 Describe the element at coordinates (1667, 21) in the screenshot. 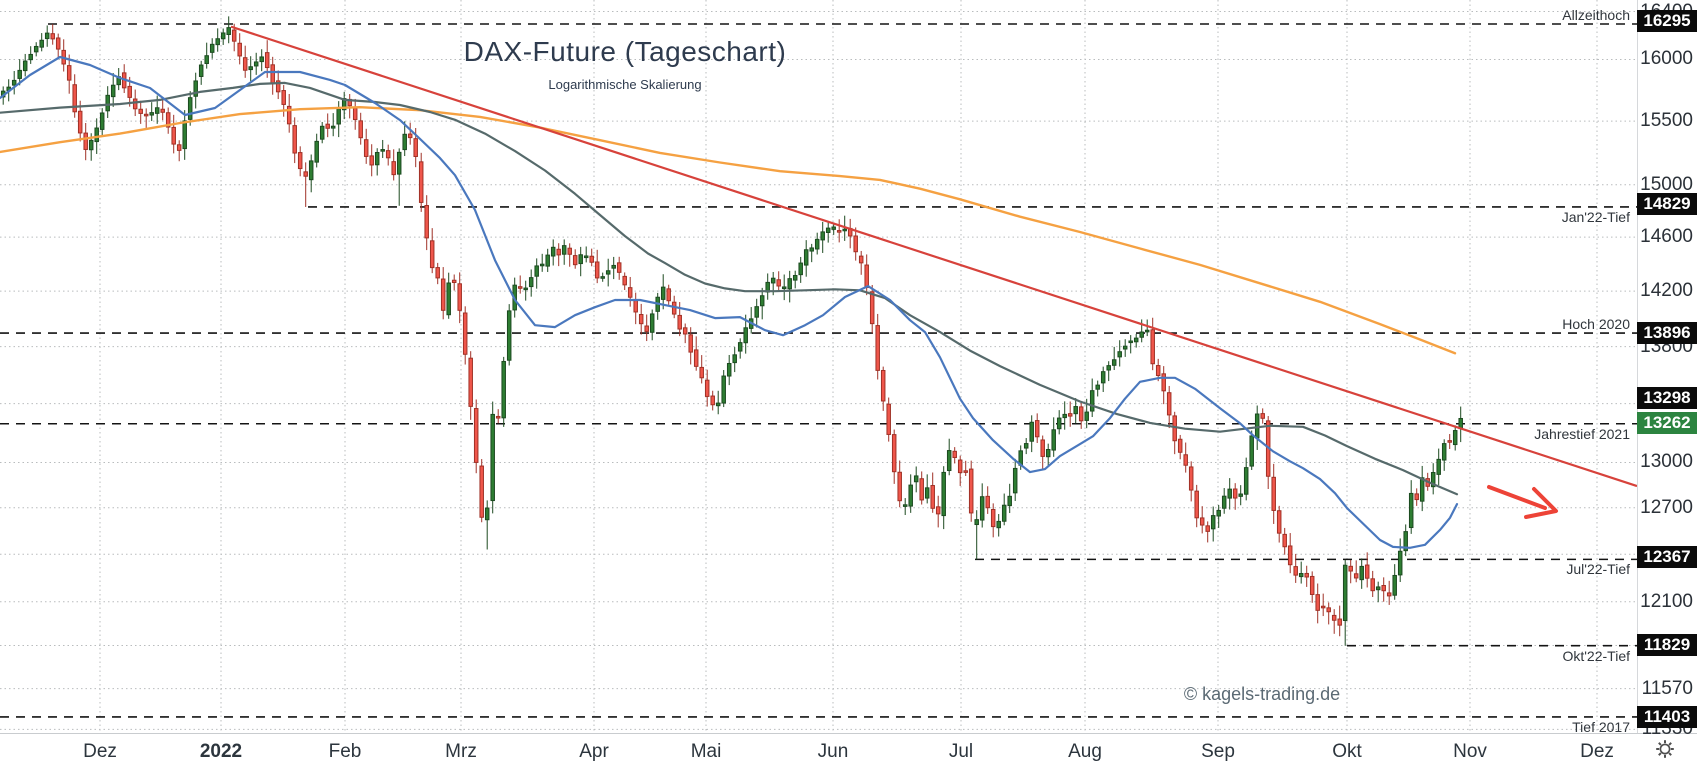

I see `price-badge: 16295` at that location.